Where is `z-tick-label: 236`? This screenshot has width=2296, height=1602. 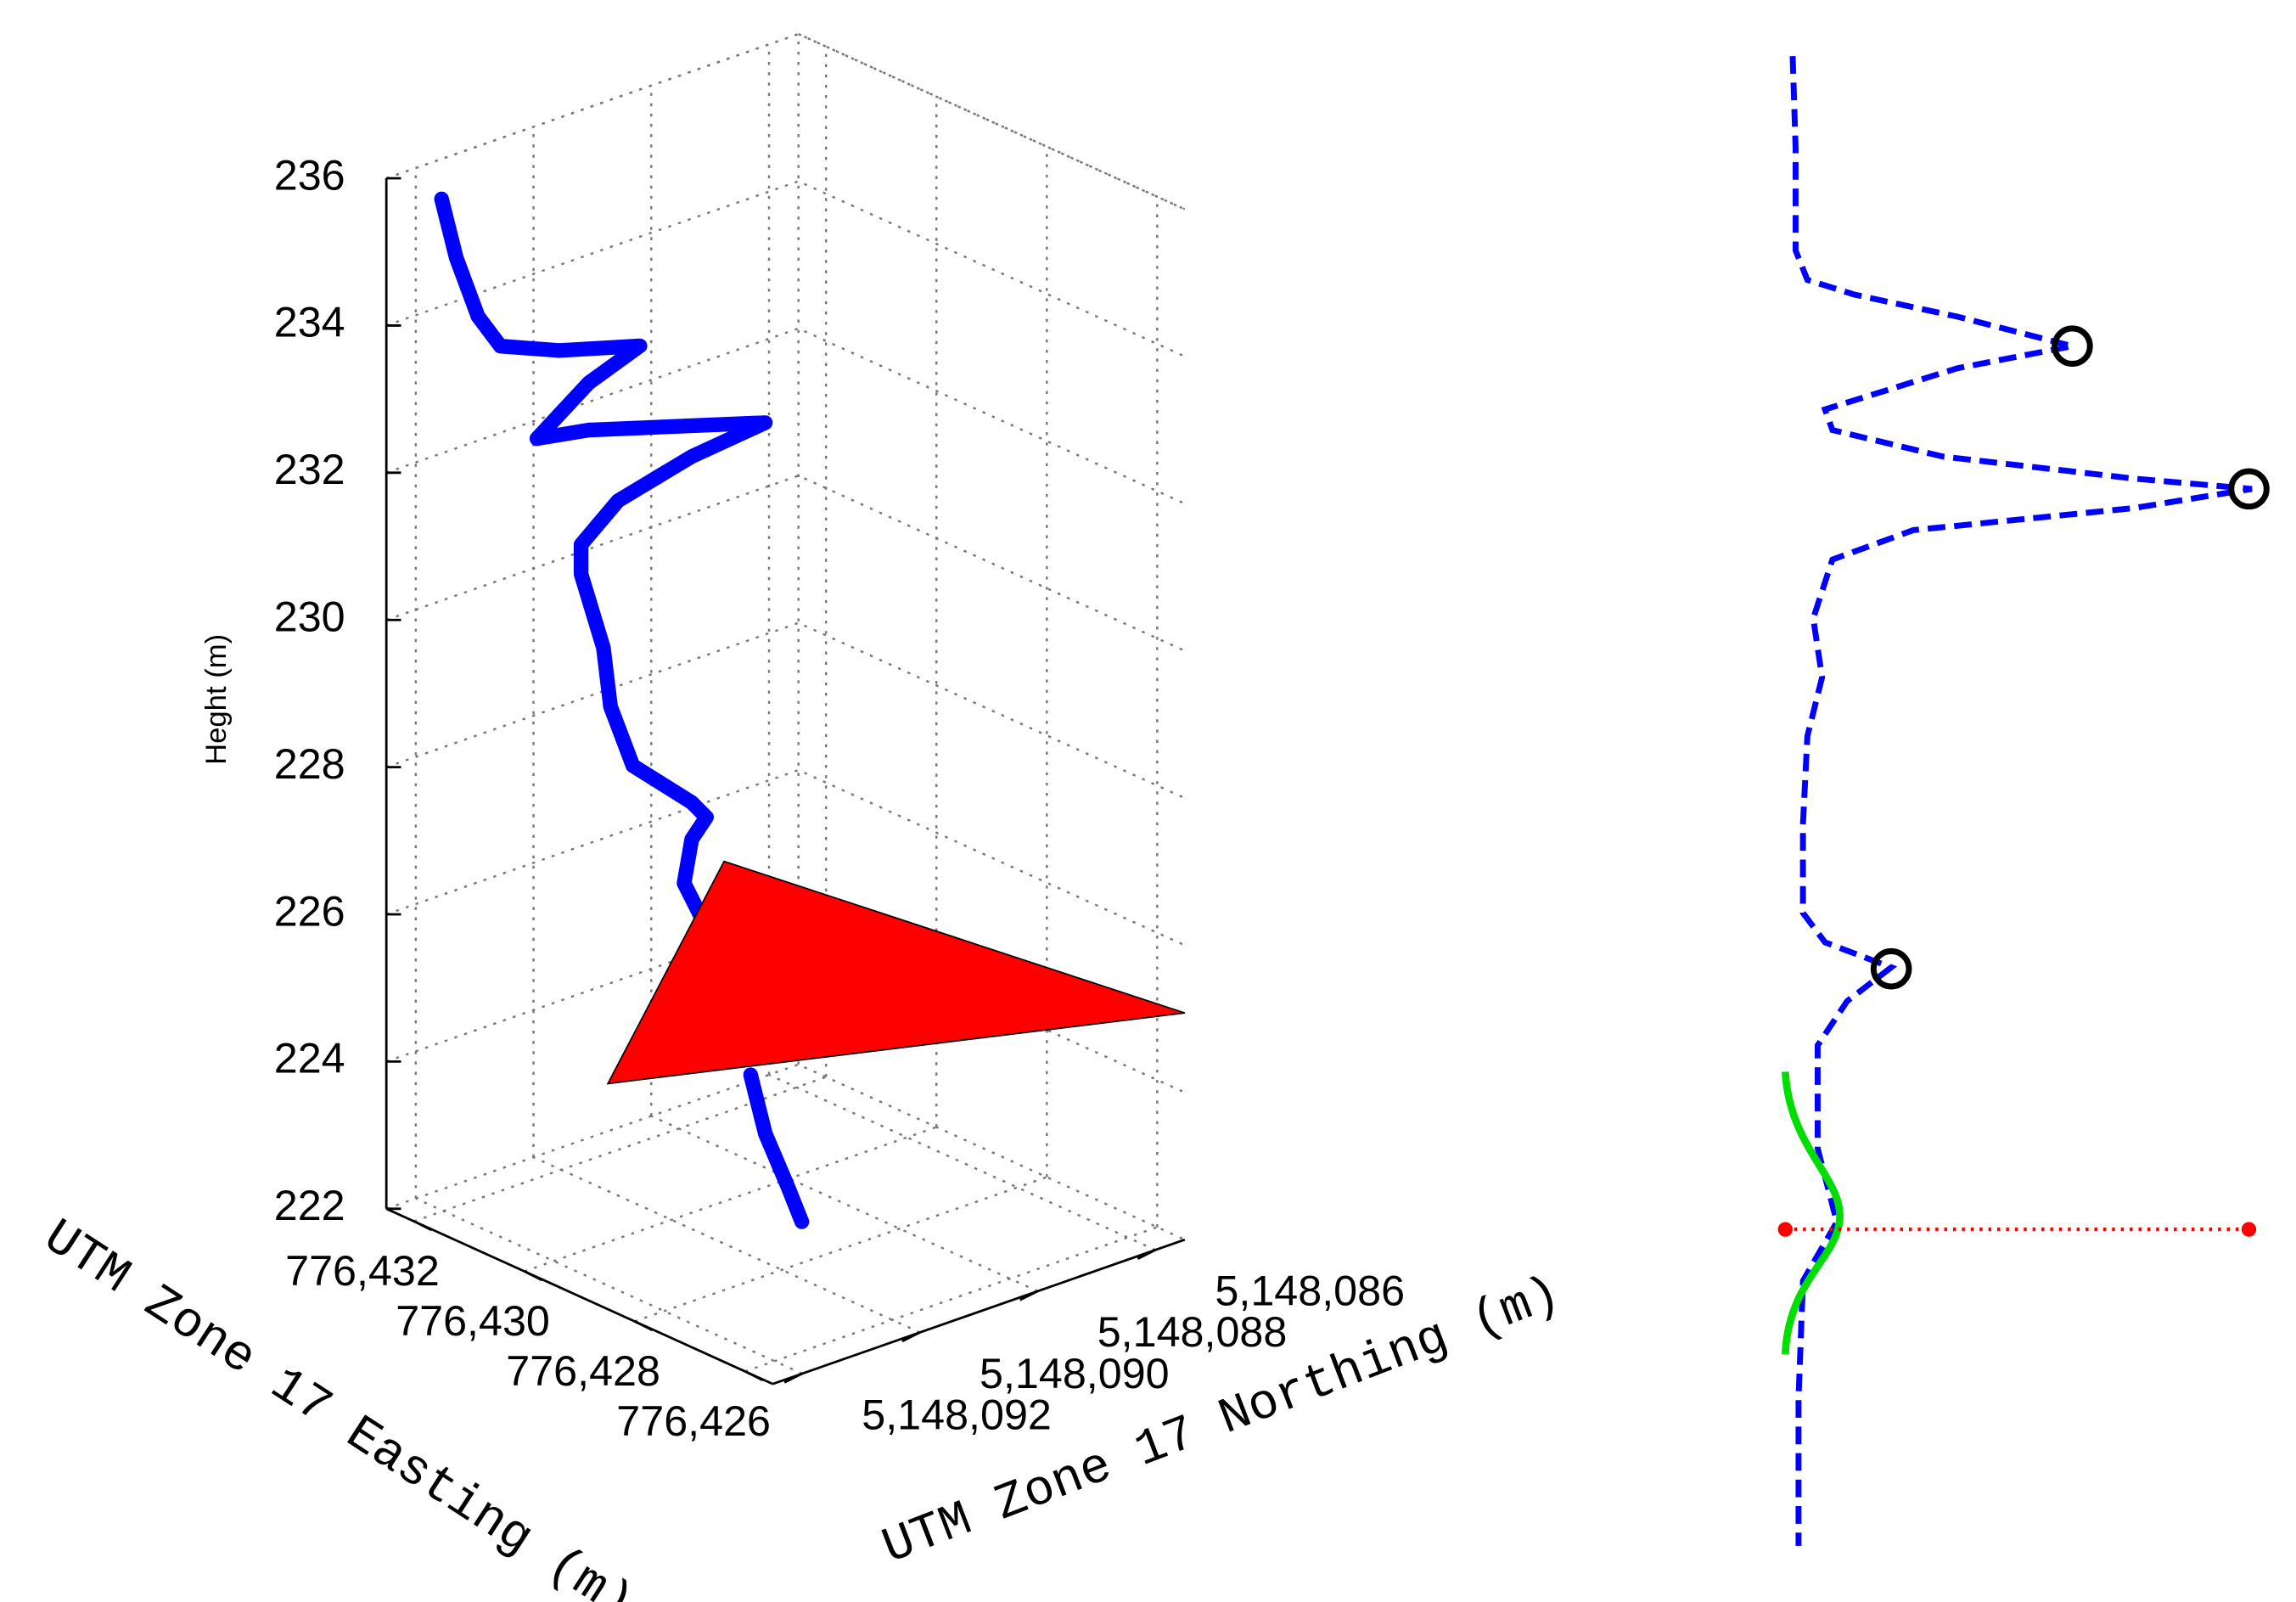 z-tick-label: 236 is located at coordinates (309, 174).